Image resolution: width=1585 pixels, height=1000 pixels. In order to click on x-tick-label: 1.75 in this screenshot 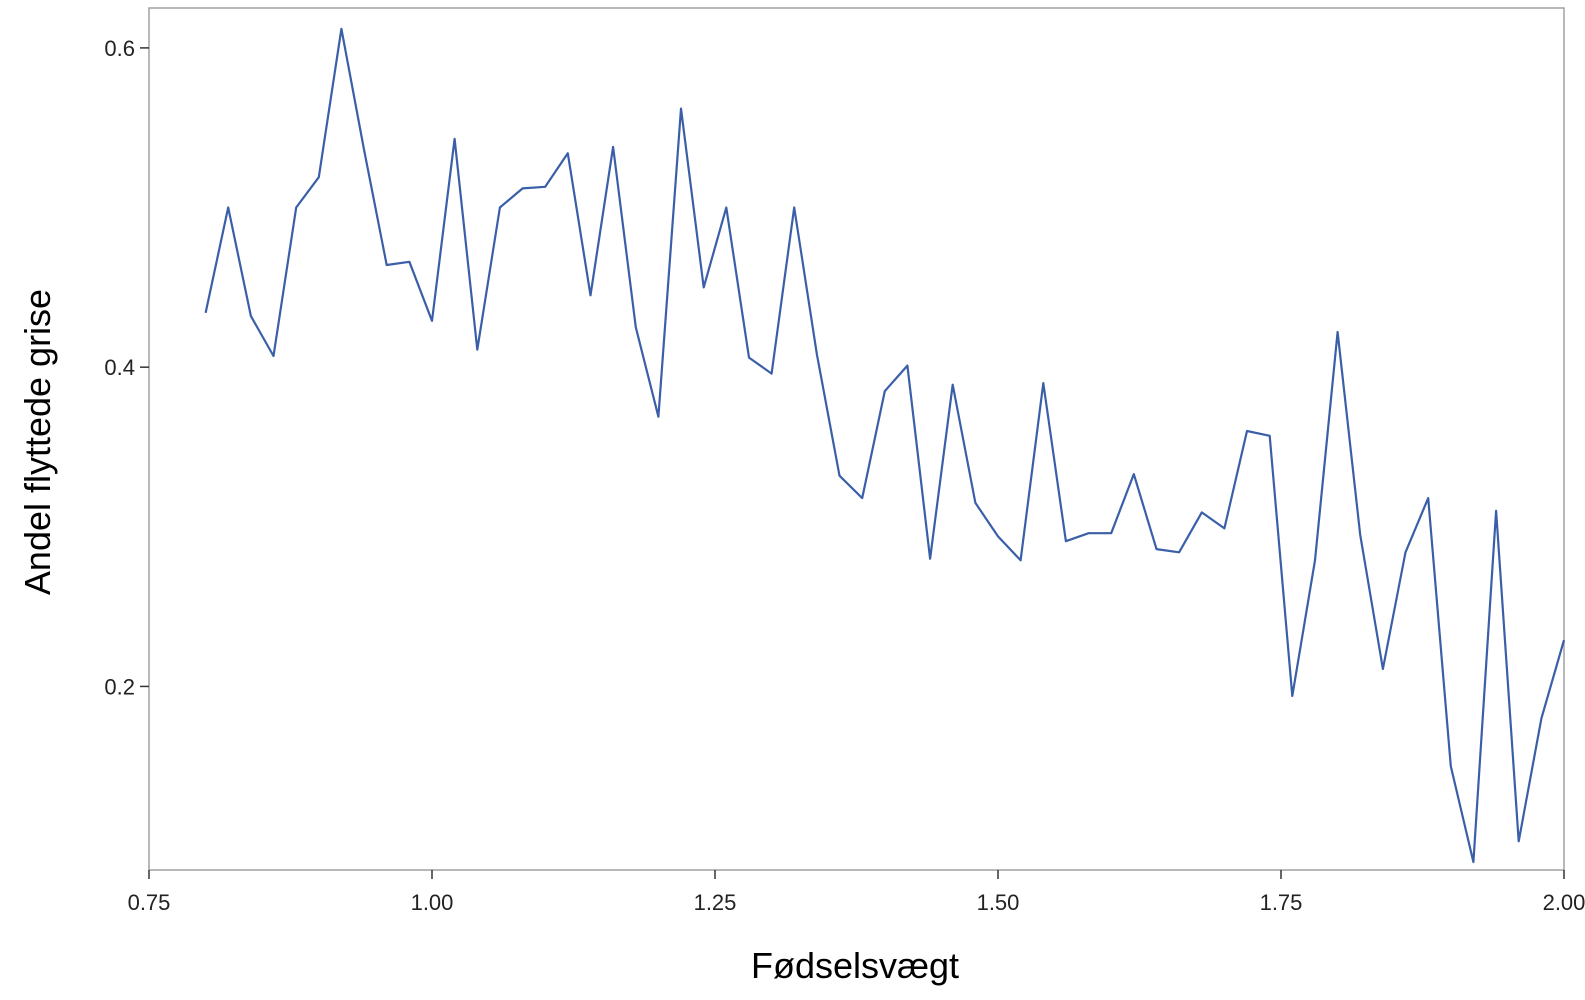, I will do `click(1281, 902)`.